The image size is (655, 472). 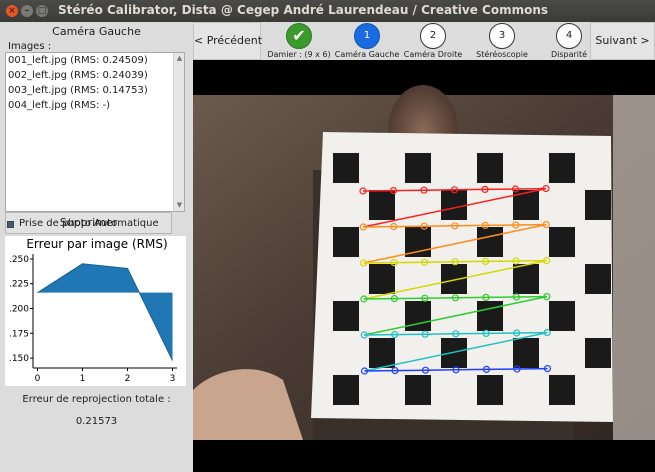 What do you see at coordinates (19, 334) in the screenshot?
I see `y-tick-label: .175` at bounding box center [19, 334].